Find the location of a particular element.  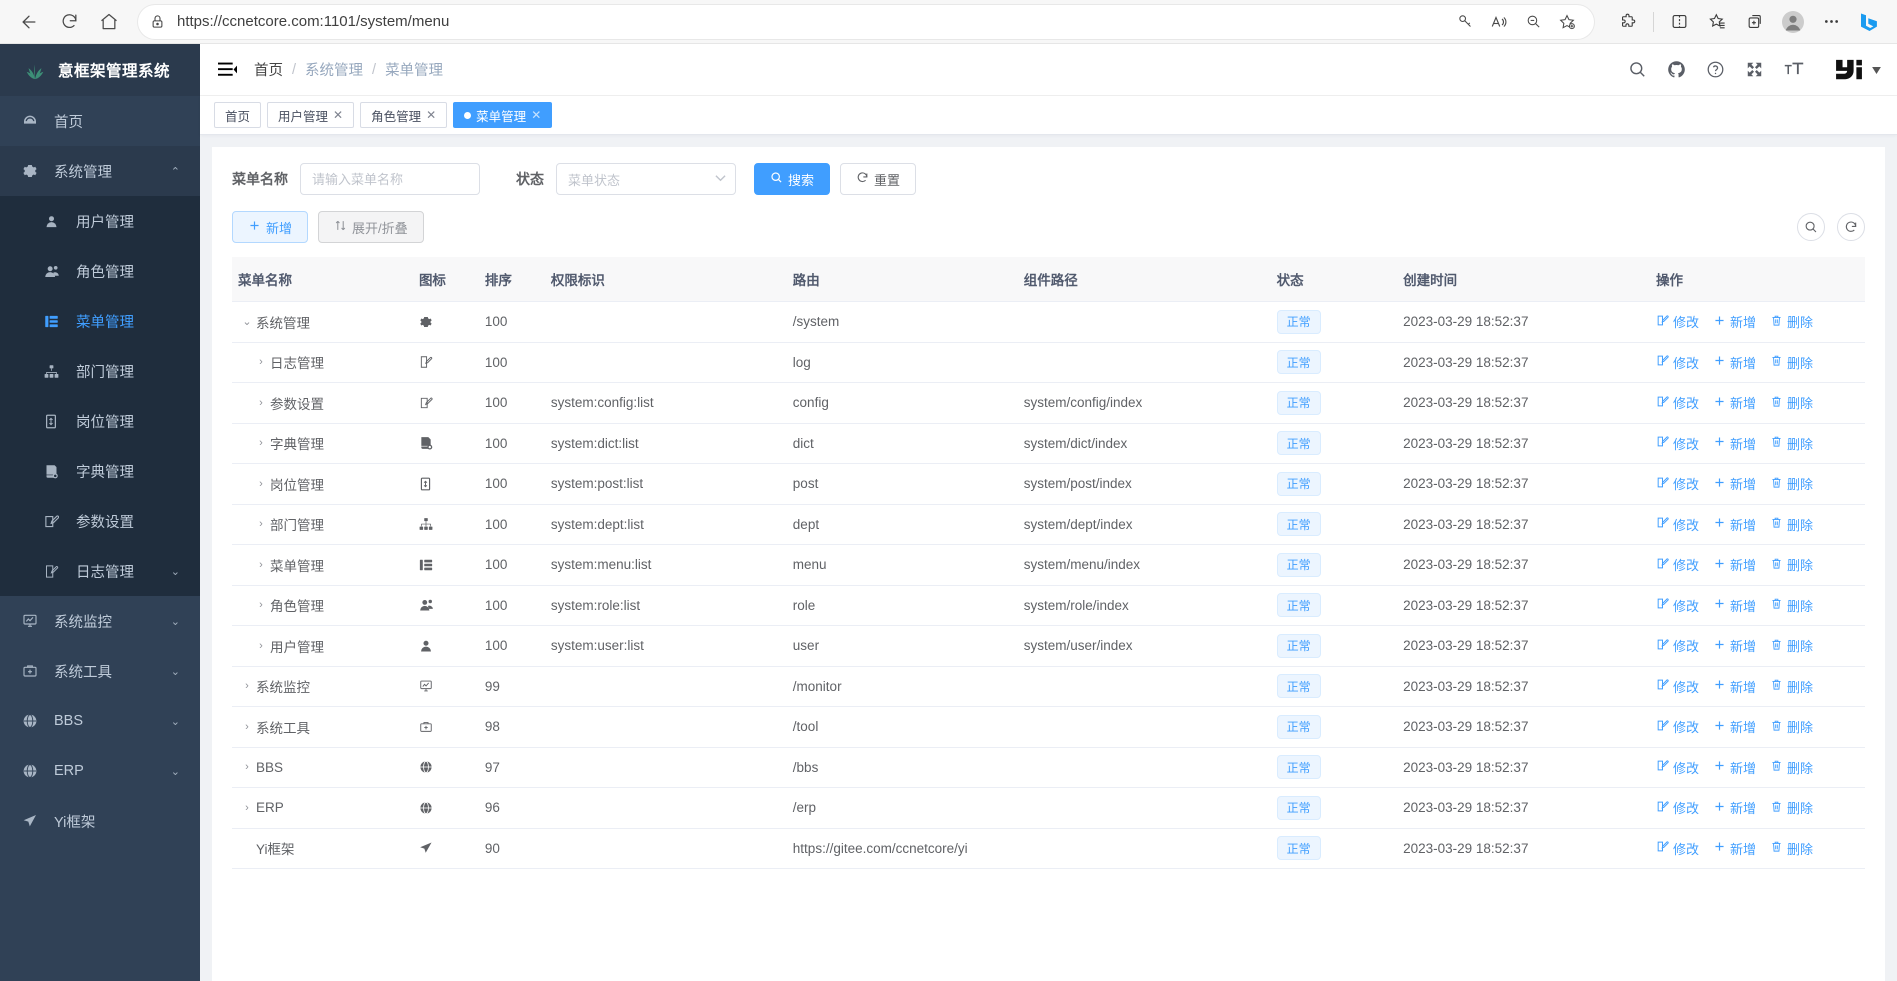

brand-dropdown-caret is located at coordinates (1876, 70).